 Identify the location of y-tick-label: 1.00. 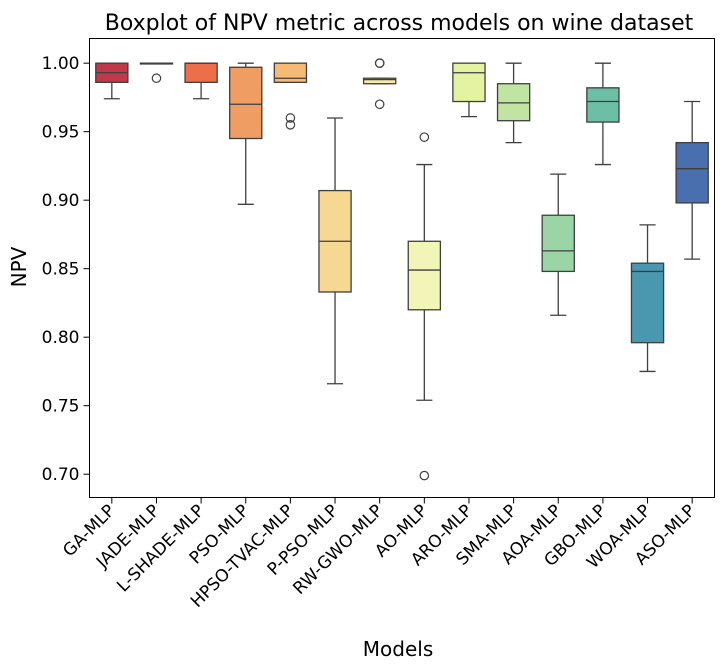
(61, 64).